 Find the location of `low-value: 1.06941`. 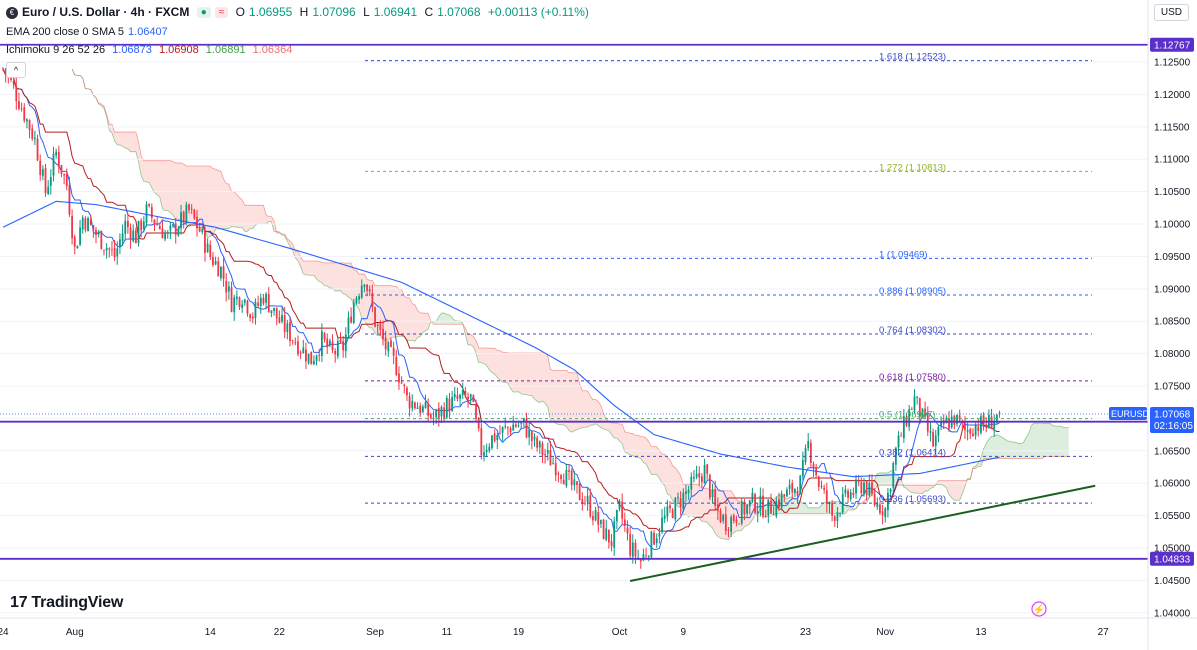

low-value: 1.06941 is located at coordinates (395, 12).